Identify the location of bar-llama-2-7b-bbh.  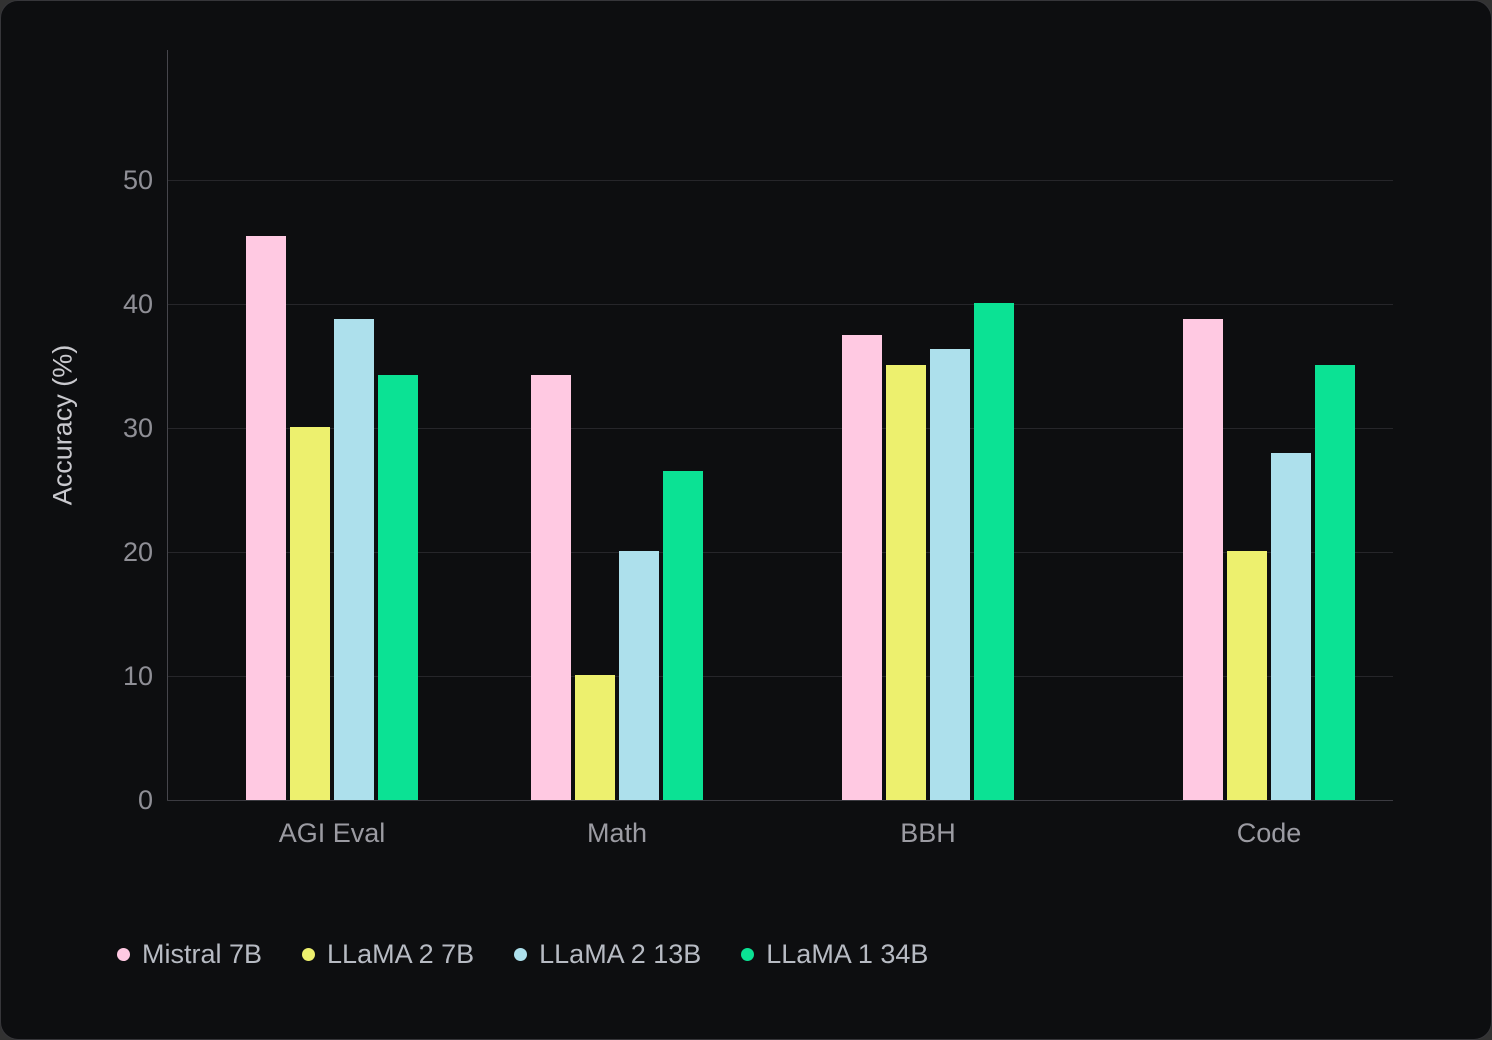
(906, 582).